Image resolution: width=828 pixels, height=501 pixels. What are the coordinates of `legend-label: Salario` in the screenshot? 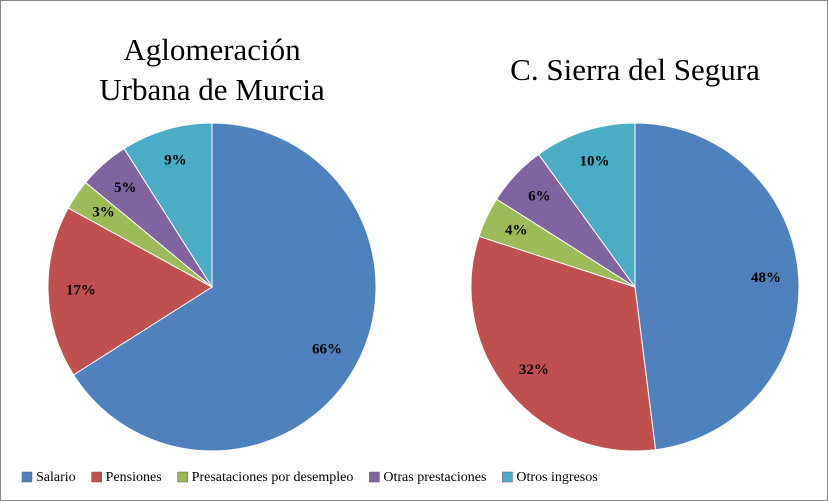 It's located at (56, 477).